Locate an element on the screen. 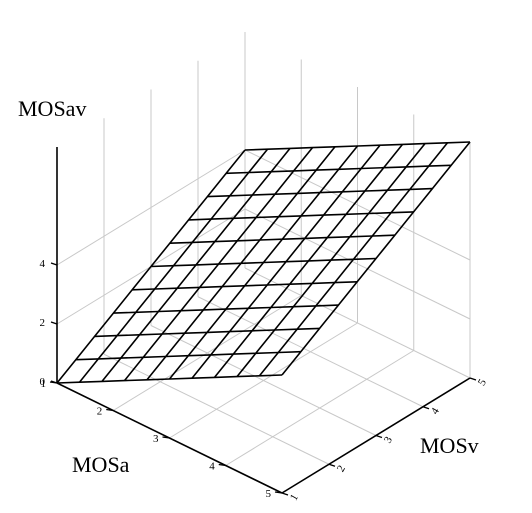 Image resolution: width=532 pixels, height=513 pixels. y-tick-label: 4 is located at coordinates (435, 410).